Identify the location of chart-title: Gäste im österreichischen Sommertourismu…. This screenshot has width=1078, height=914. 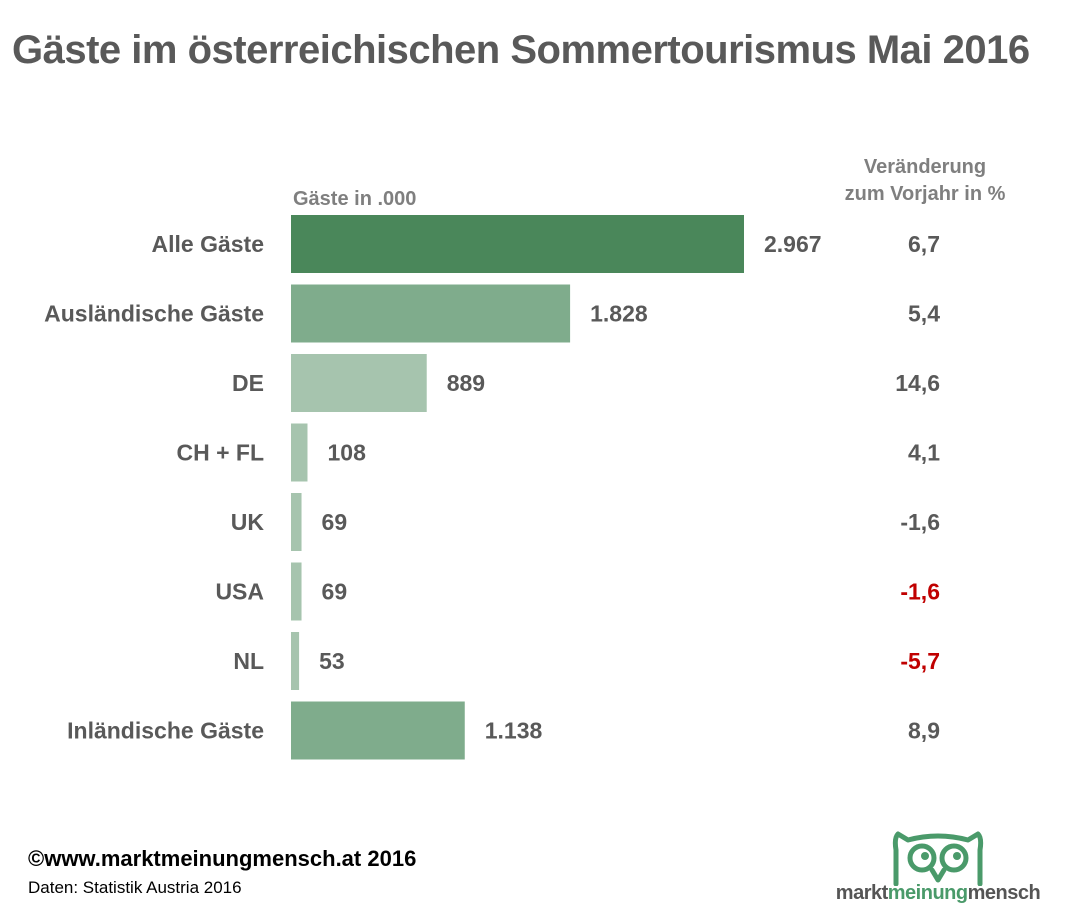
(521, 50).